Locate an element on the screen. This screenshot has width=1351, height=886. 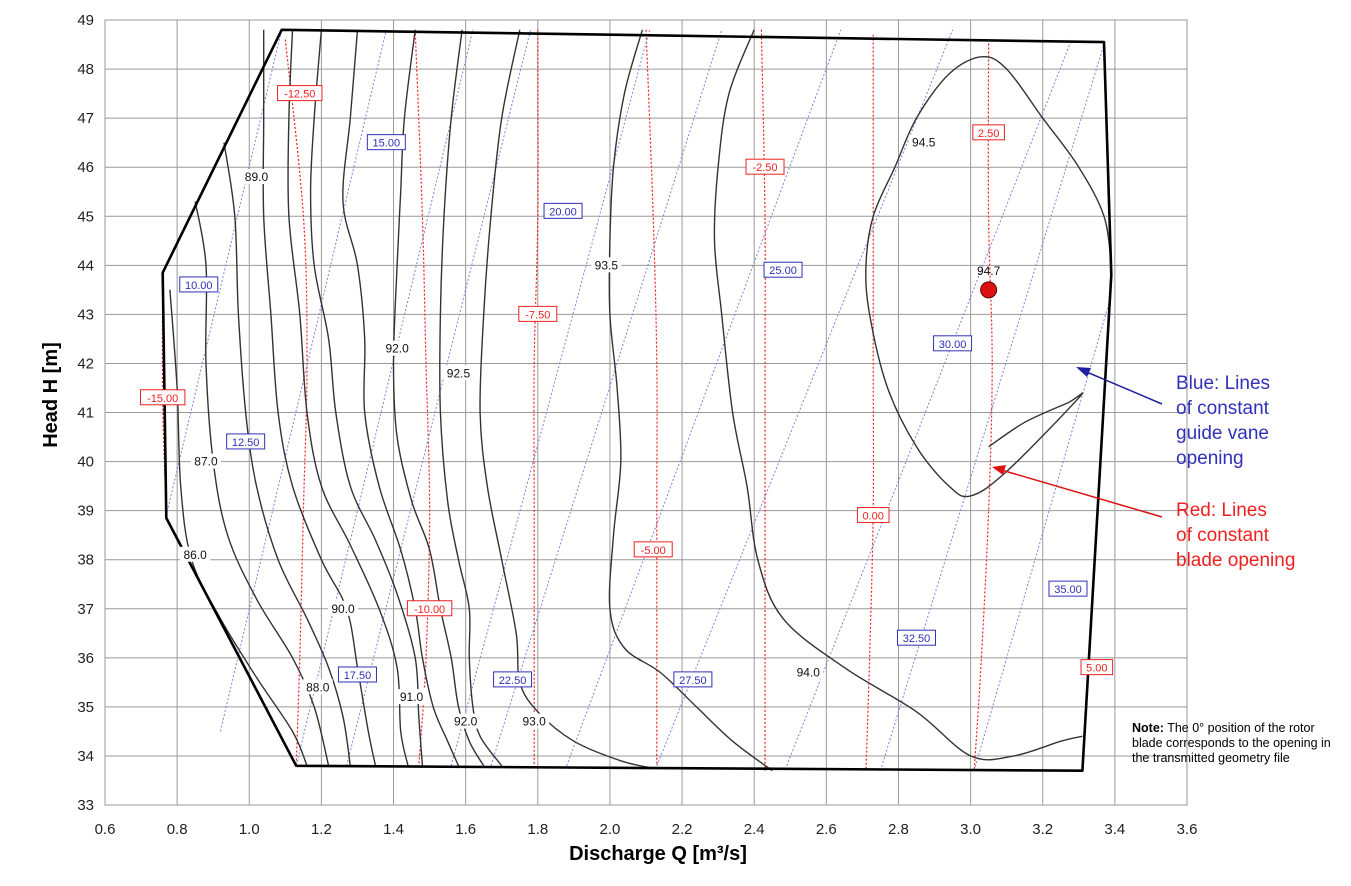
x-tick-label: 1.8 is located at coordinates (537, 829).